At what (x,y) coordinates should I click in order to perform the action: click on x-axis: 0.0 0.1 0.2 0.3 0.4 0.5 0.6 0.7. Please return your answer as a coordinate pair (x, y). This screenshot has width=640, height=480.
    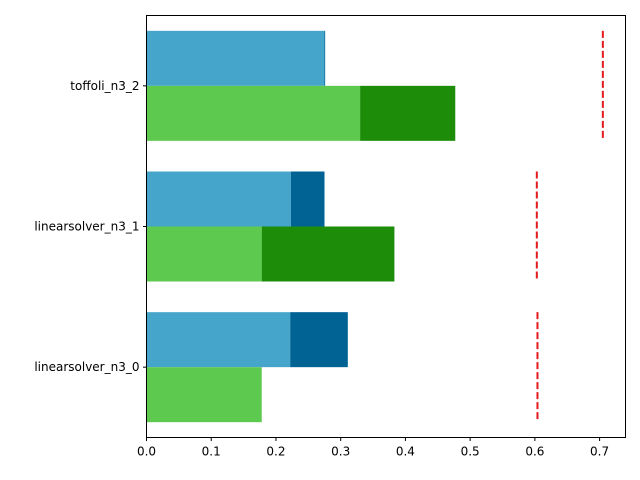
    Looking at the image, I should click on (373, 448).